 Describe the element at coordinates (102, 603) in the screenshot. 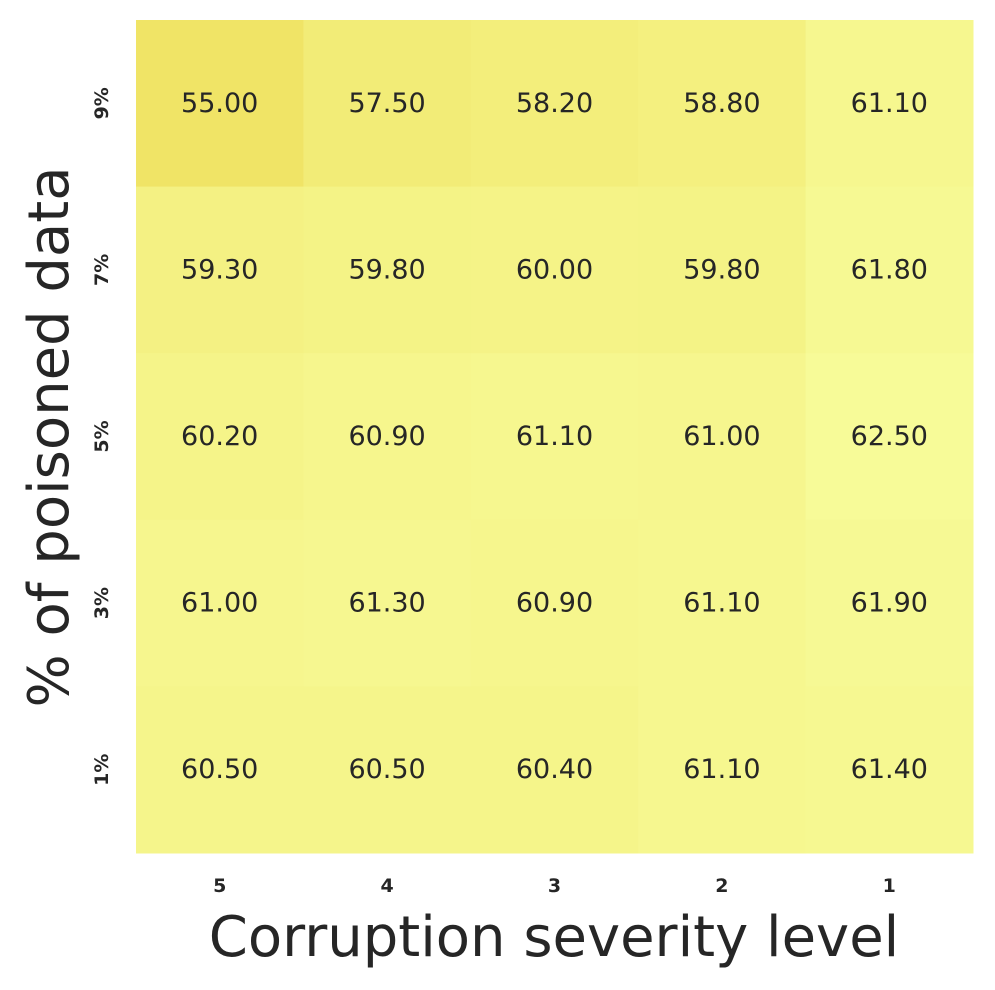

I see `y-tick-label: 3%` at that location.